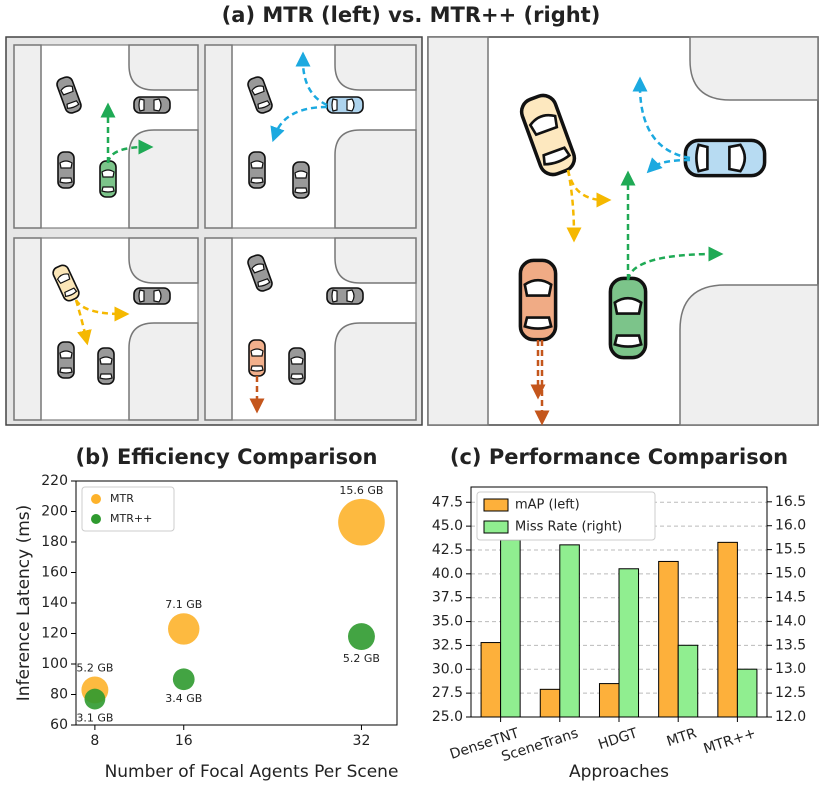 The width and height of the screenshot is (823, 787). Describe the element at coordinates (227, 457) in the screenshot. I see `chart-title: (b) Efficiency Comparison` at that location.